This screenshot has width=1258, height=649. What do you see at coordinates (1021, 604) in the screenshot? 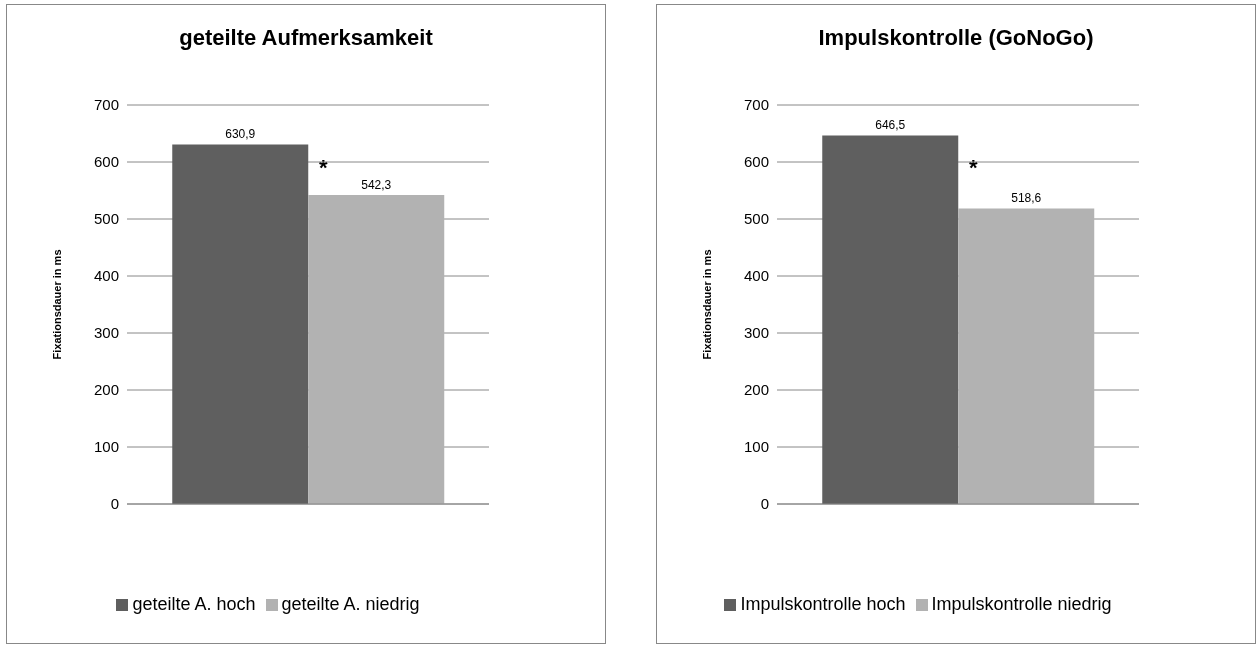
I see `legend-label: Impulskontrolle niedrig` at bounding box center [1021, 604].